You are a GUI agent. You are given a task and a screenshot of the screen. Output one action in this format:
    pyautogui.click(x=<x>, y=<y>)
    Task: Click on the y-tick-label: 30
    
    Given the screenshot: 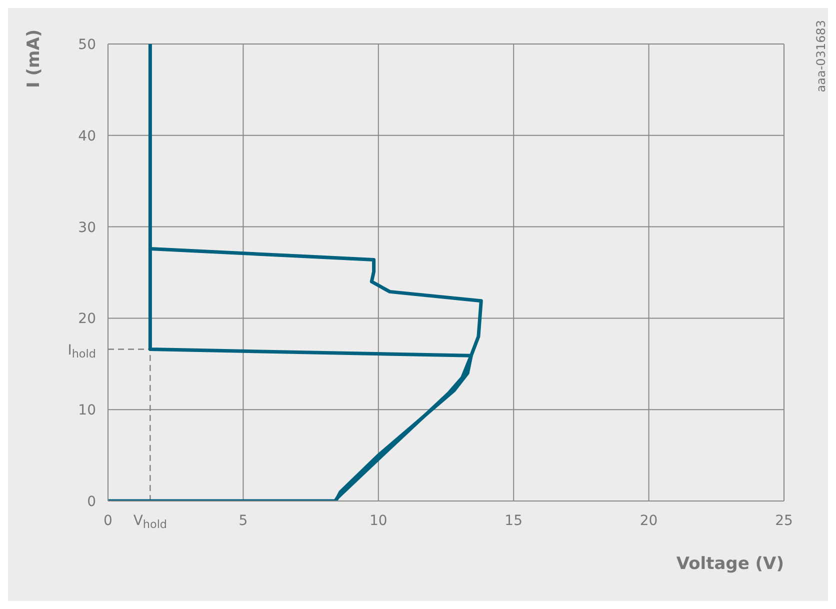 What is the action you would take?
    pyautogui.click(x=87, y=228)
    